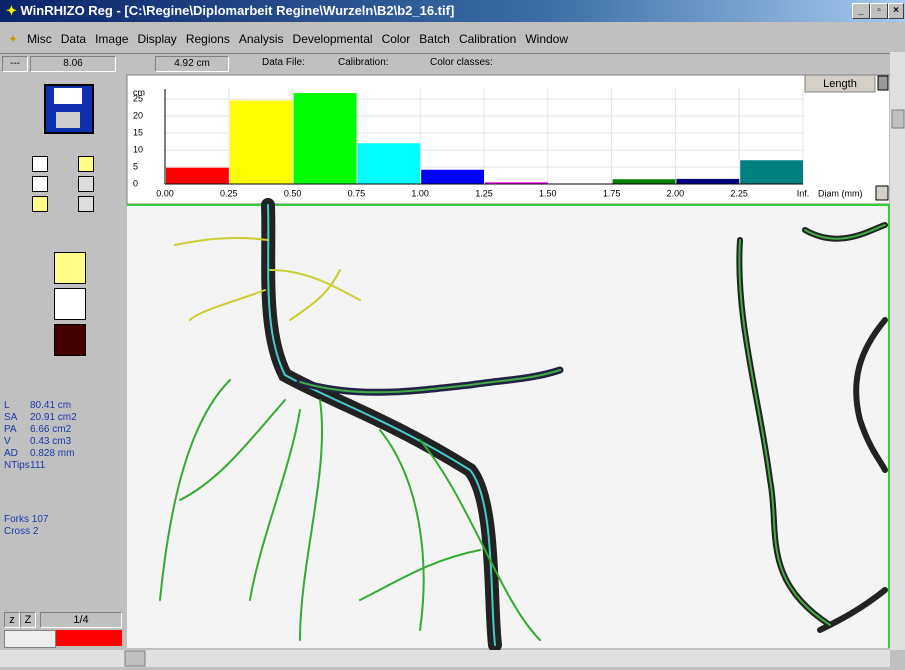 The width and height of the screenshot is (905, 670). What do you see at coordinates (40, 164) in the screenshot?
I see `pencil-tool` at bounding box center [40, 164].